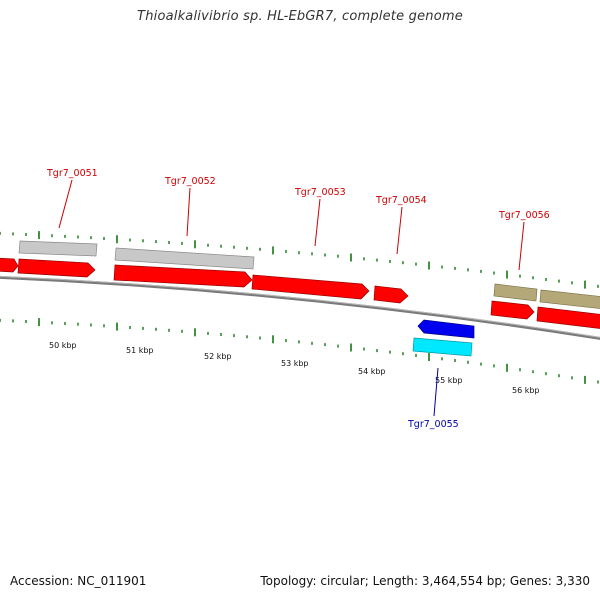 This screenshot has height=600, width=600. I want to click on upper-tick-track, so click(299, 260).